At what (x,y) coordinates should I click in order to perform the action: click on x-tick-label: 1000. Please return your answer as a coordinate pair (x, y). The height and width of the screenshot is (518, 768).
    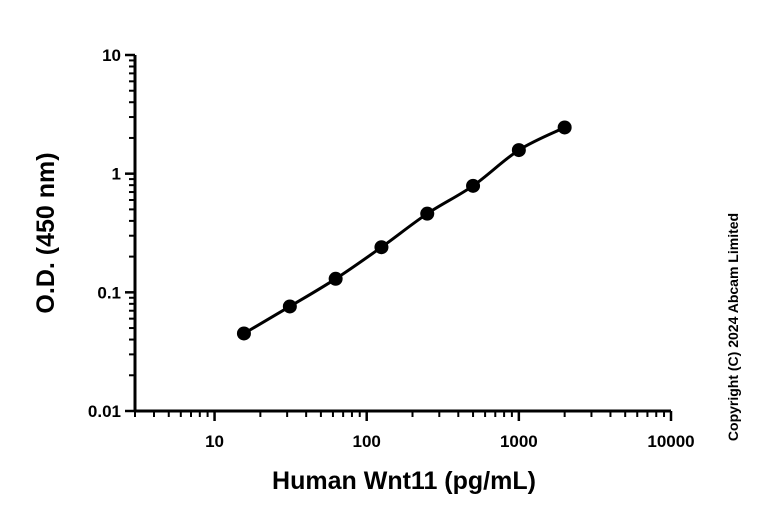
    Looking at the image, I should click on (519, 441).